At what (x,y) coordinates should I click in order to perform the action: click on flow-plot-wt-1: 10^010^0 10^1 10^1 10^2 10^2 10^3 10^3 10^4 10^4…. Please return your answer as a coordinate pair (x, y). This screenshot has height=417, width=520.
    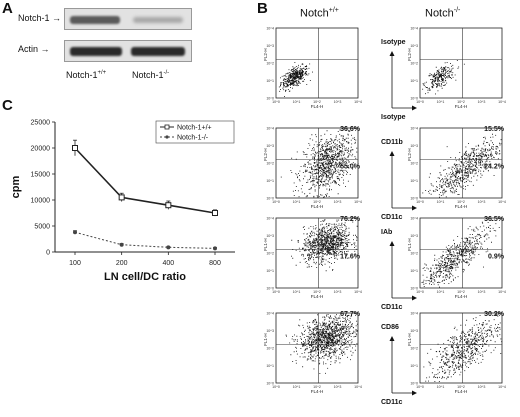
    Looking at the image, I should click on (312, 68).